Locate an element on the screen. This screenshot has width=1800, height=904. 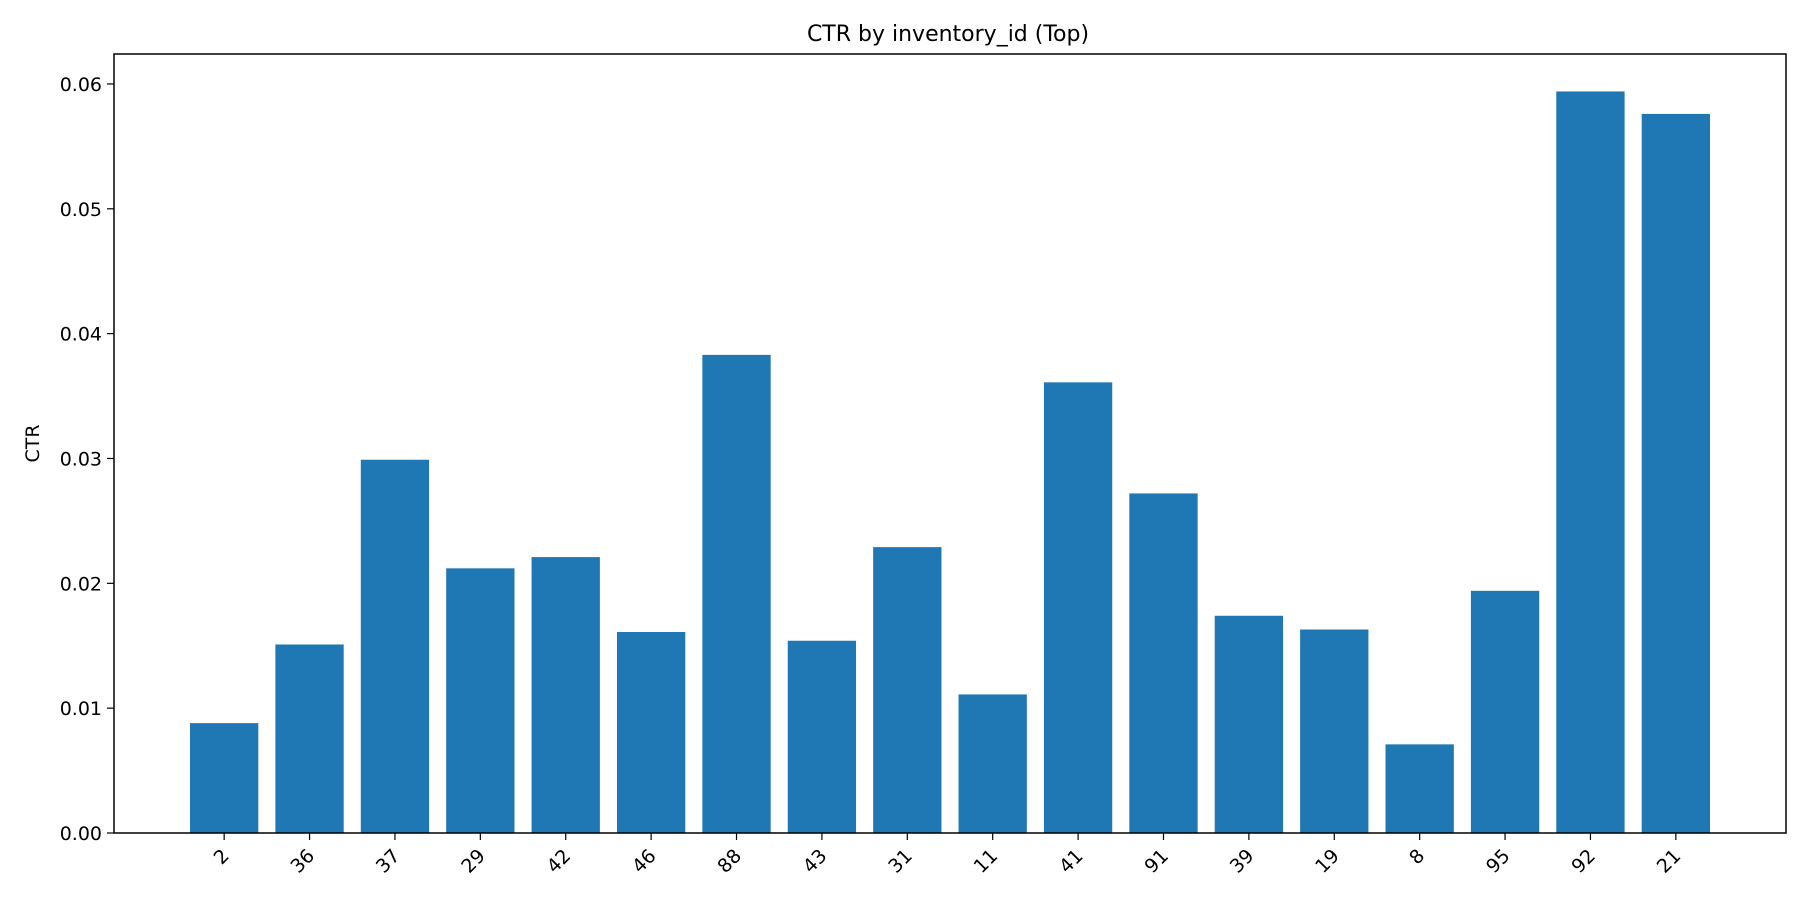
x-tick-label: 46 is located at coordinates (644, 861).